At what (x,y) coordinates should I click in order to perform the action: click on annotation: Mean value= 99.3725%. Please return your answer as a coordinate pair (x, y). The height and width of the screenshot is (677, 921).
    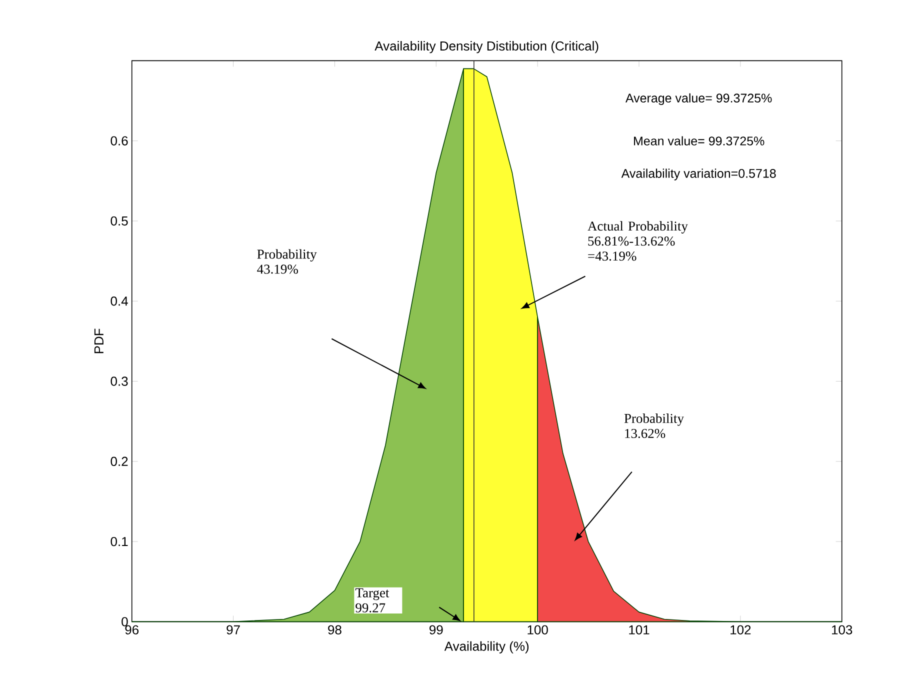
    Looking at the image, I should click on (699, 141).